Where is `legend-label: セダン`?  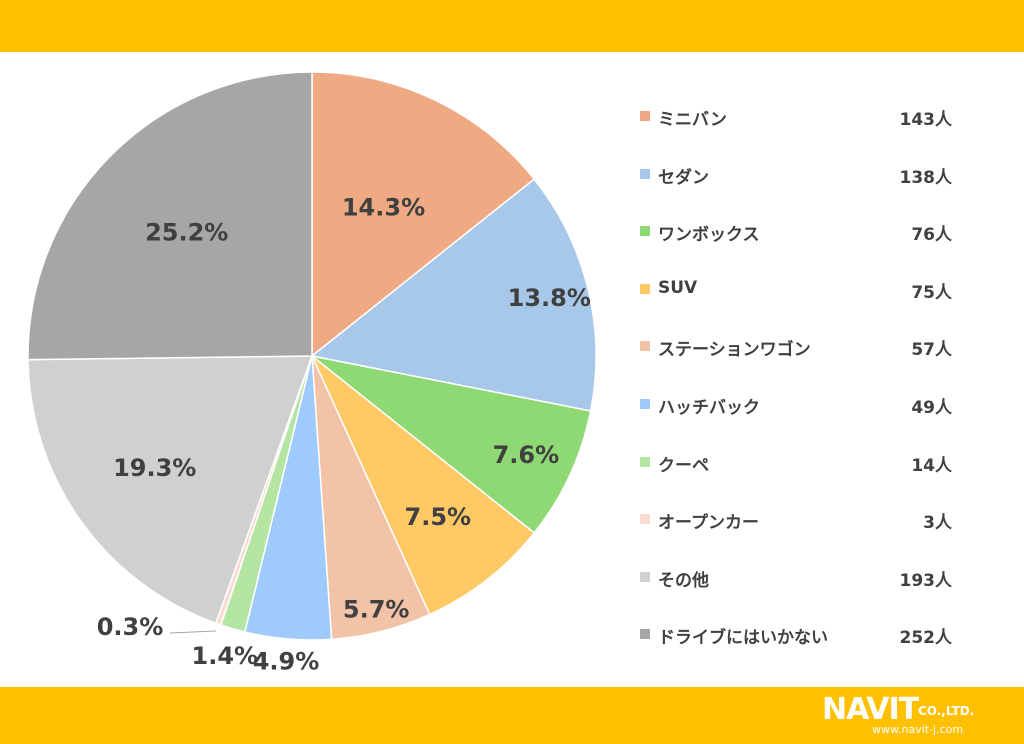 legend-label: セダン is located at coordinates (683, 177).